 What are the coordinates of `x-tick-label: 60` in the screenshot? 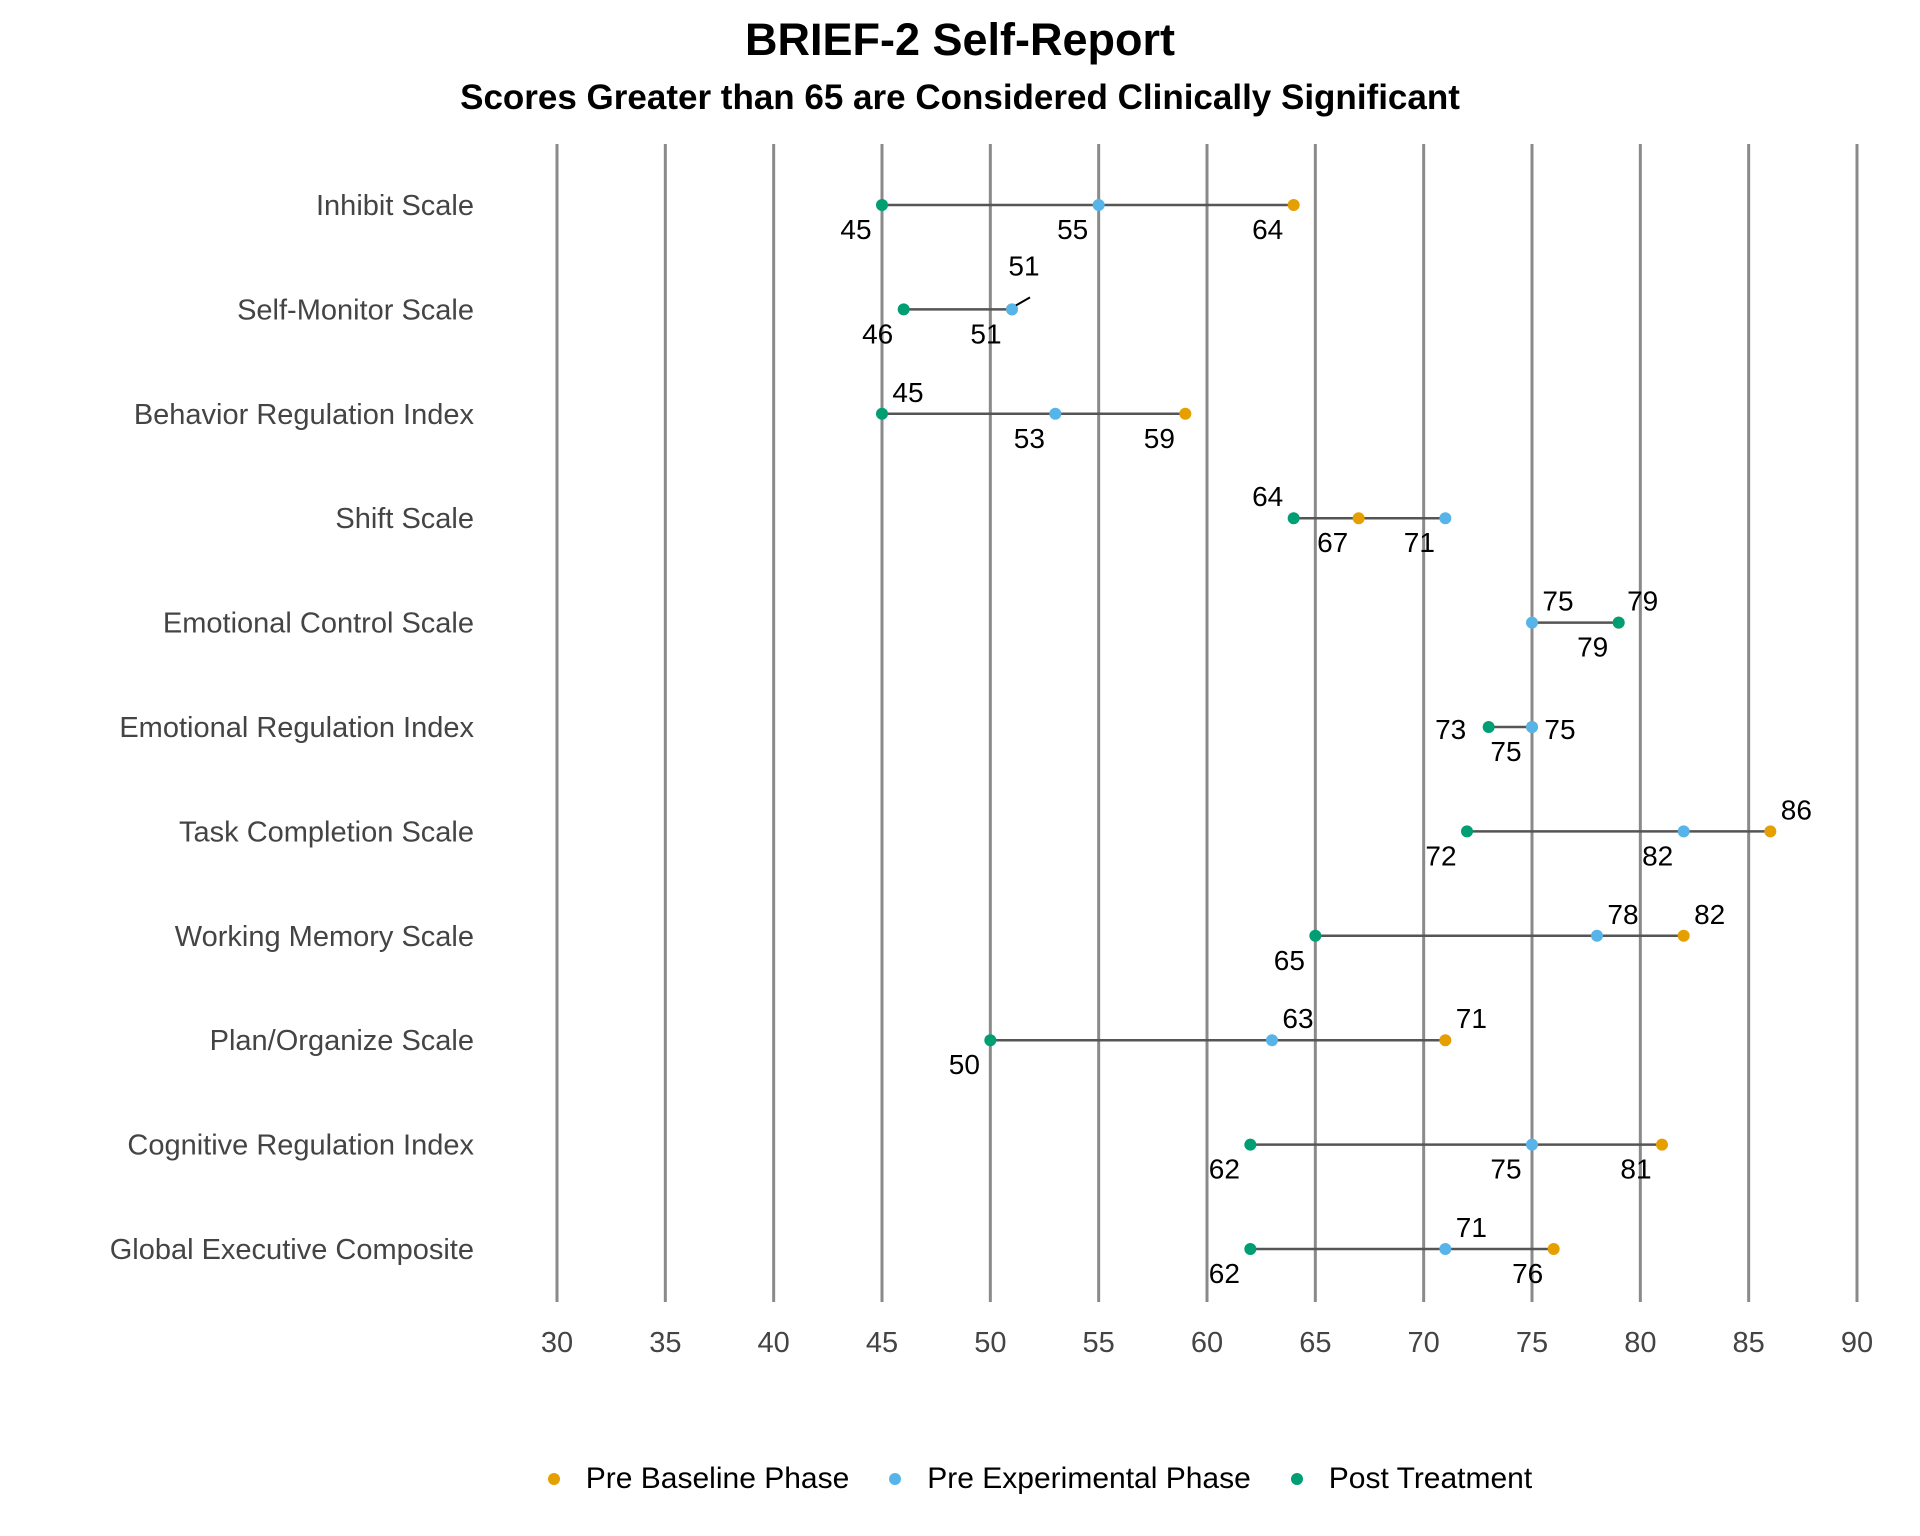 It's located at (1207, 1343).